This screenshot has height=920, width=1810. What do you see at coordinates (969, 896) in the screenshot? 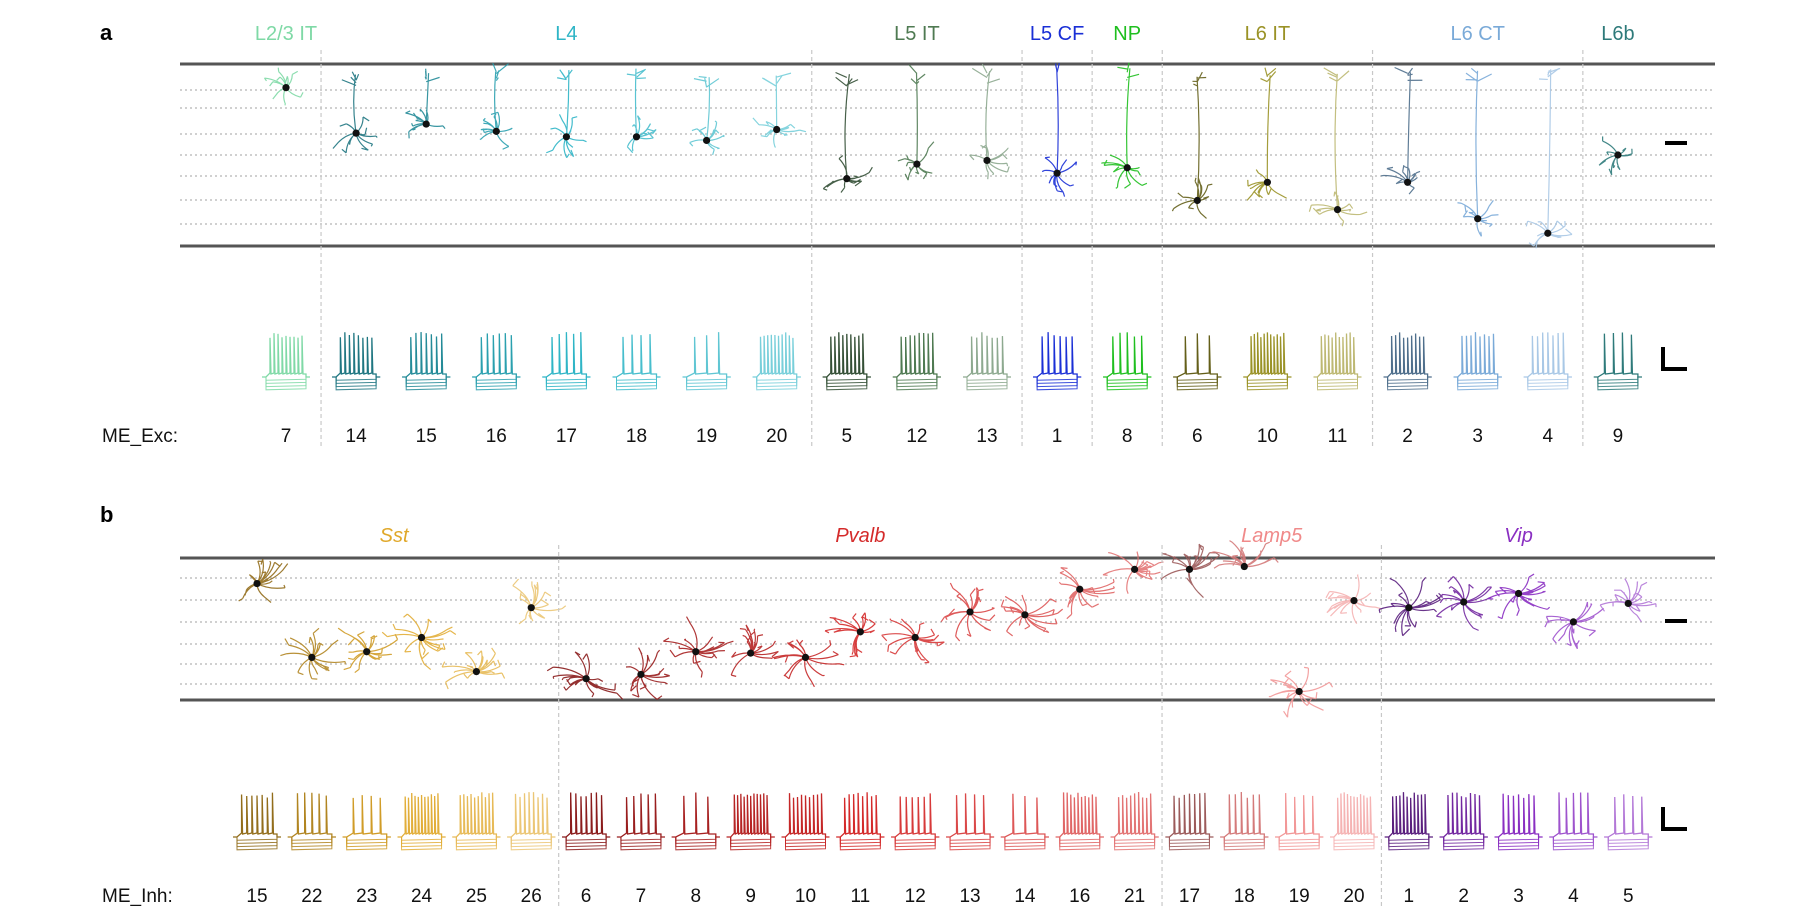
I see `cluster-id: 13` at bounding box center [969, 896].